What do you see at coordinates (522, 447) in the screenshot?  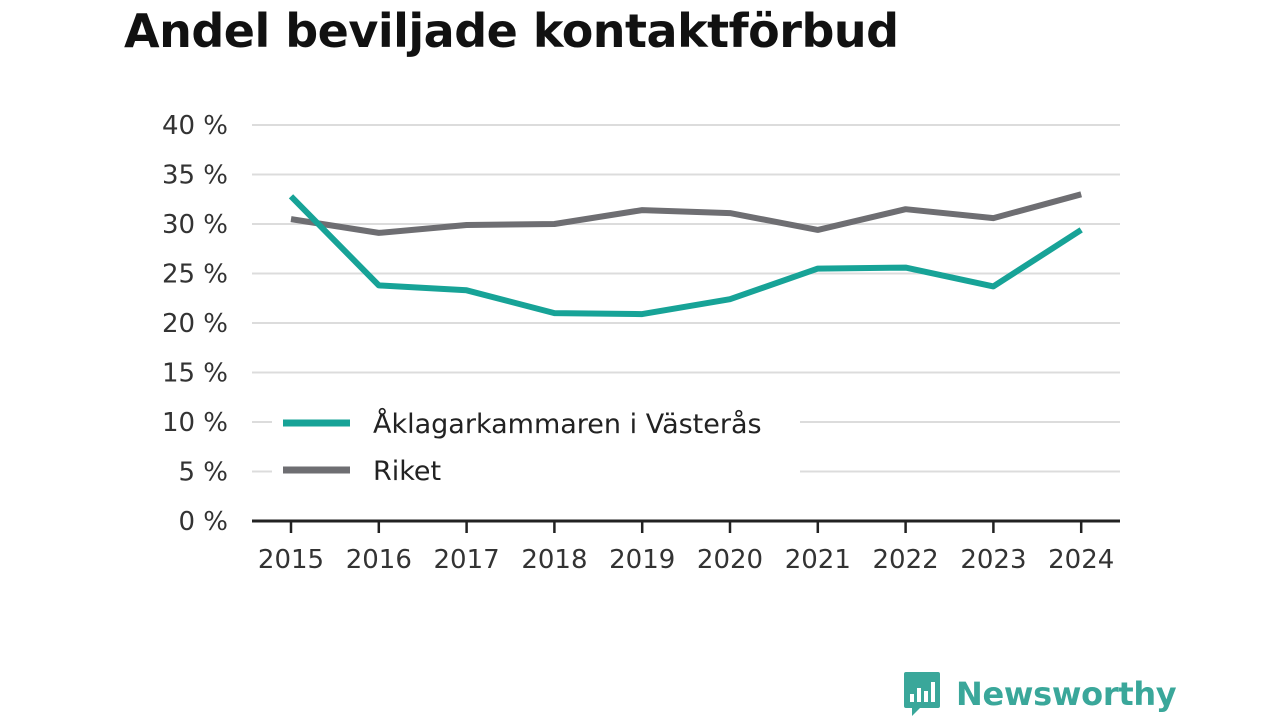 I see `legend: Åklagarkammaren i Västerås Riket` at bounding box center [522, 447].